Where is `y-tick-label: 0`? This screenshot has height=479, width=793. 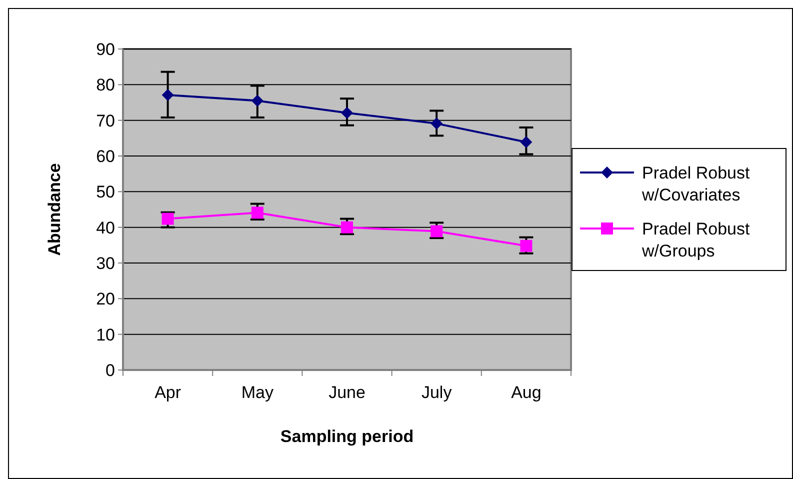 y-tick-label: 0 is located at coordinates (110, 370).